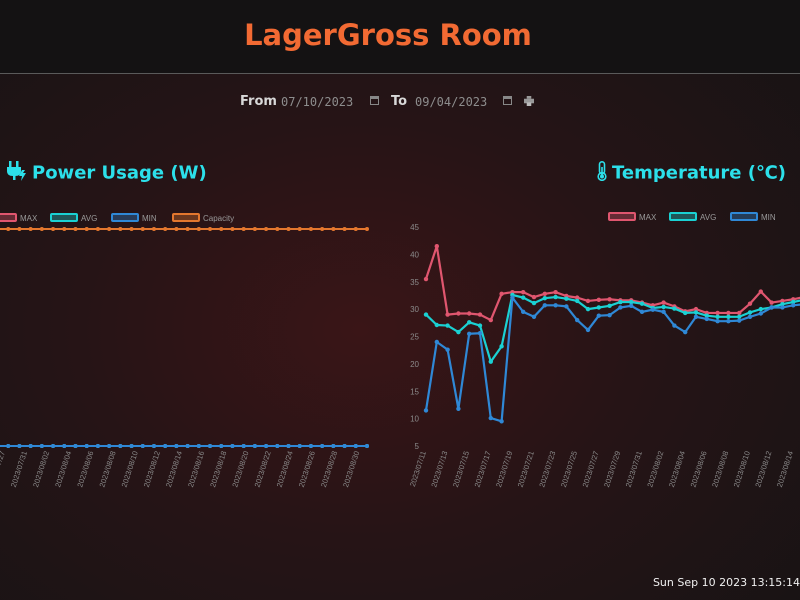  What do you see at coordinates (400, 102) in the screenshot?
I see `date-filter: From 07/10/2023 To 09/04/2023` at bounding box center [400, 102].